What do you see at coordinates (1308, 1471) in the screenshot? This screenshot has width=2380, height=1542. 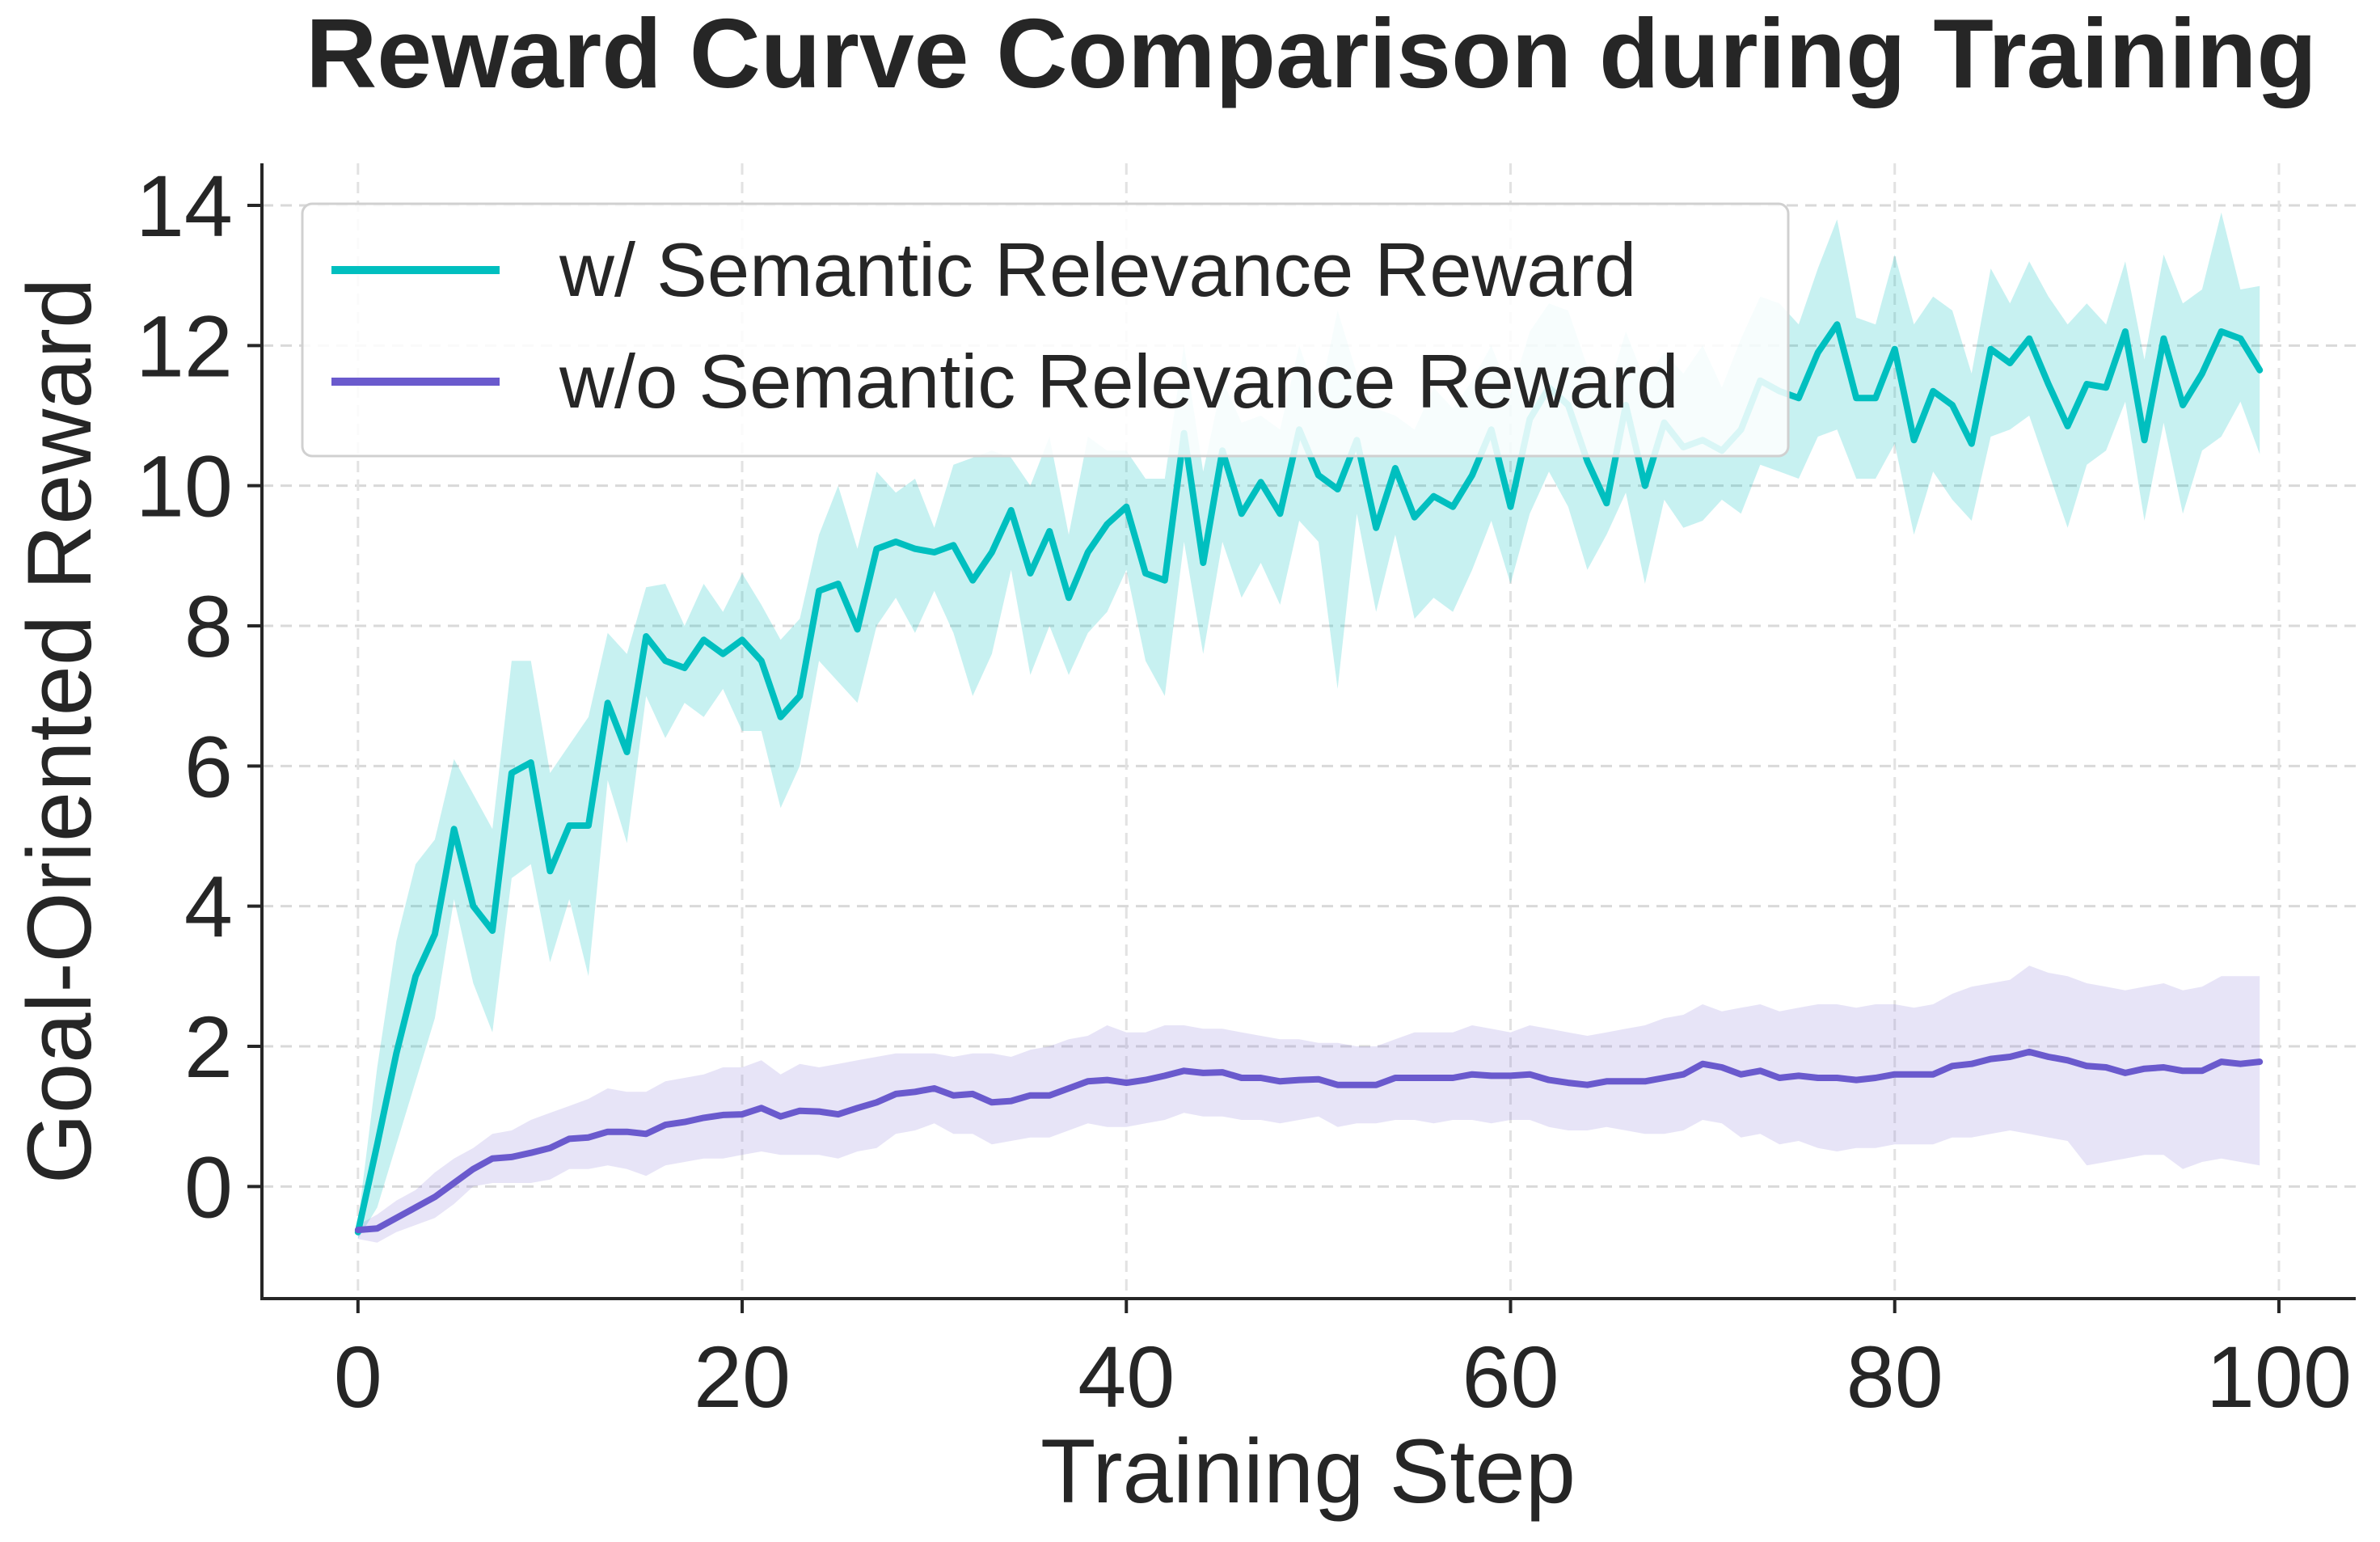 I see `x-axis-label: Training Step` at bounding box center [1308, 1471].